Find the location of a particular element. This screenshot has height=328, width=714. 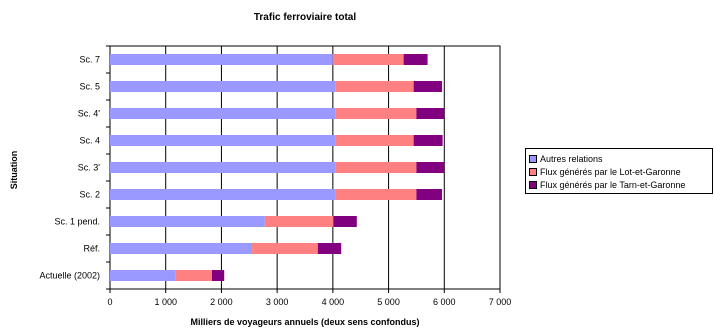

x-tick-label: 0 is located at coordinates (109, 302).